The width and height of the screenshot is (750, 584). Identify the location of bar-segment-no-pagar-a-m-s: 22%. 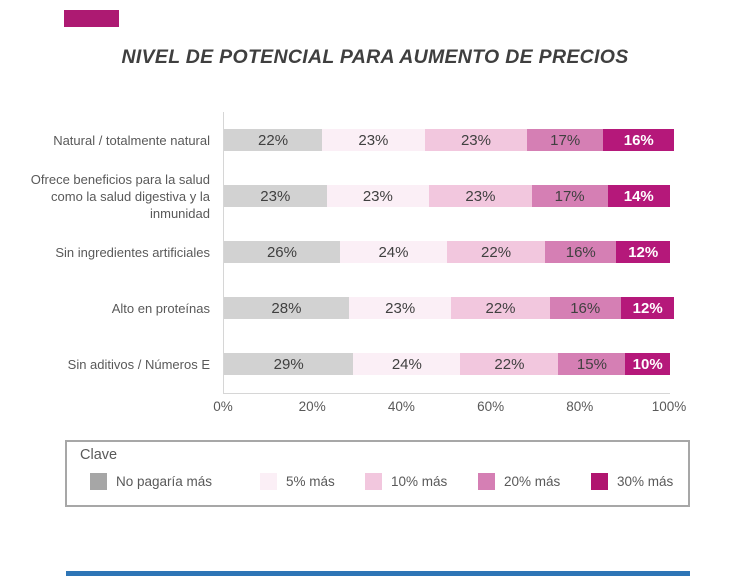
(273, 140).